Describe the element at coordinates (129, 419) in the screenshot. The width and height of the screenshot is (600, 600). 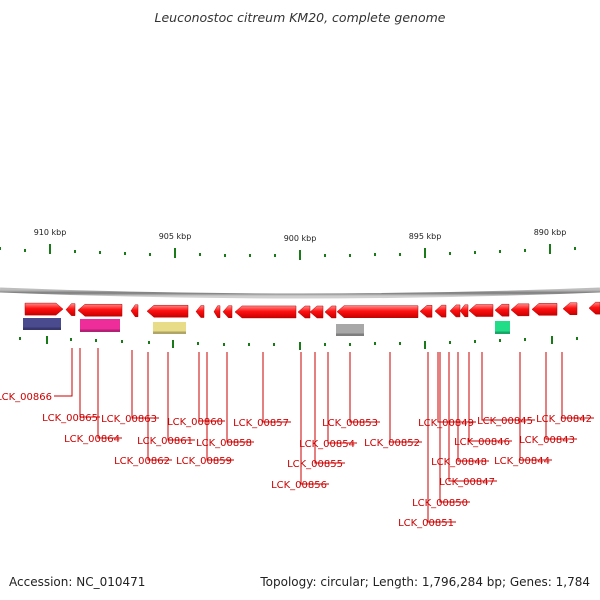
I see `gene-label: LCK_00863` at that location.